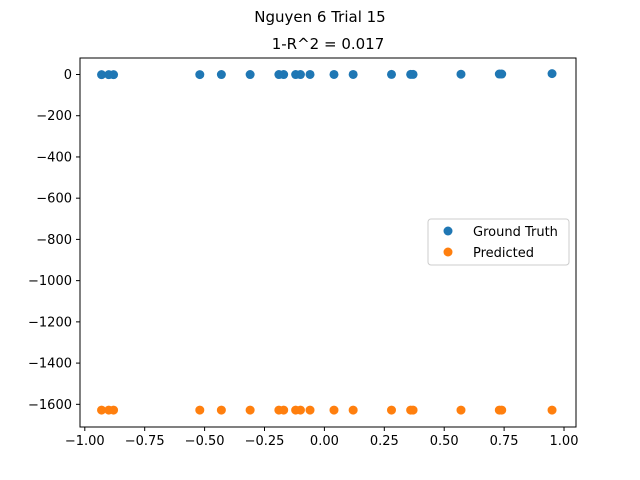  I want to click on y-tick-label: 0, so click(68, 75).